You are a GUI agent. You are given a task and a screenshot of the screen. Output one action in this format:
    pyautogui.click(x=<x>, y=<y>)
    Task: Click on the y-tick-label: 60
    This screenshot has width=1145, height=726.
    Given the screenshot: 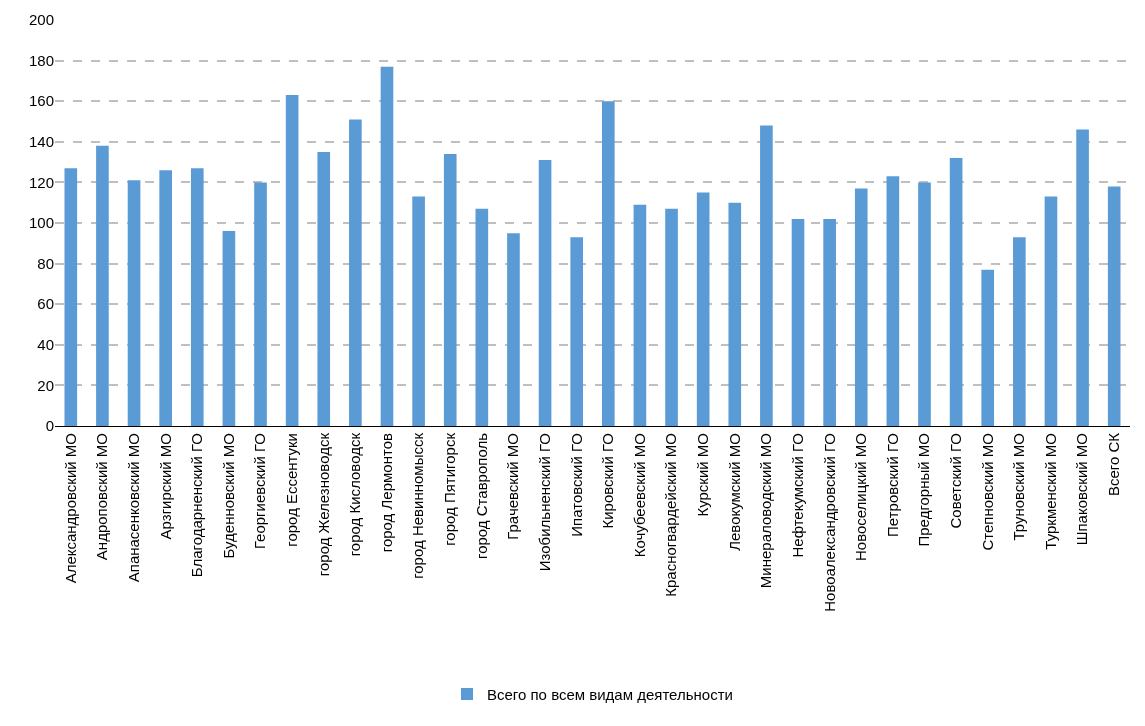 What is the action you would take?
    pyautogui.click(x=45, y=304)
    